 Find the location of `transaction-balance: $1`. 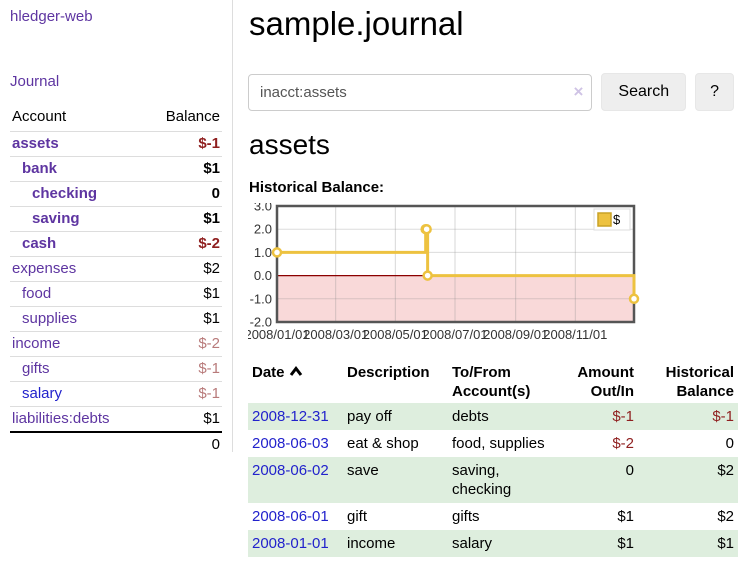

transaction-balance: $1 is located at coordinates (688, 543).